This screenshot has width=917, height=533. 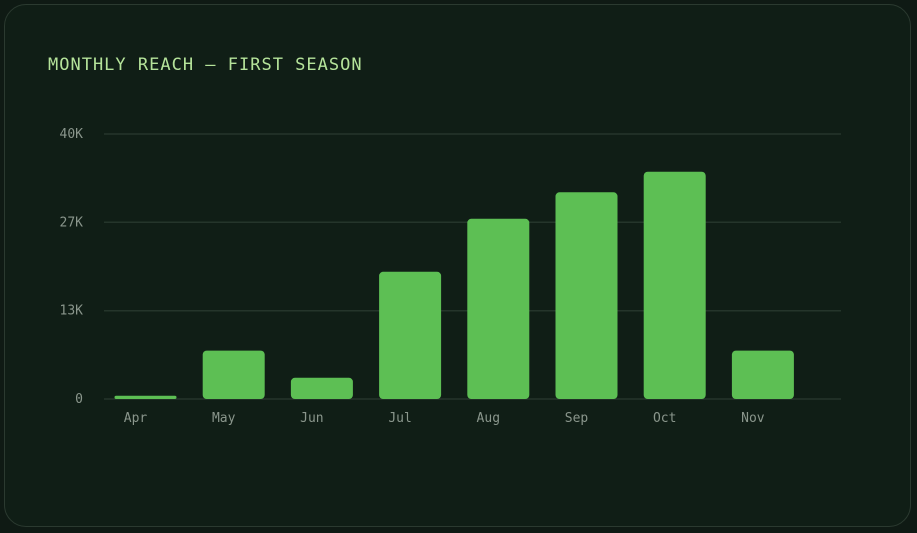 What do you see at coordinates (145, 397) in the screenshot?
I see `bar-apr` at bounding box center [145, 397].